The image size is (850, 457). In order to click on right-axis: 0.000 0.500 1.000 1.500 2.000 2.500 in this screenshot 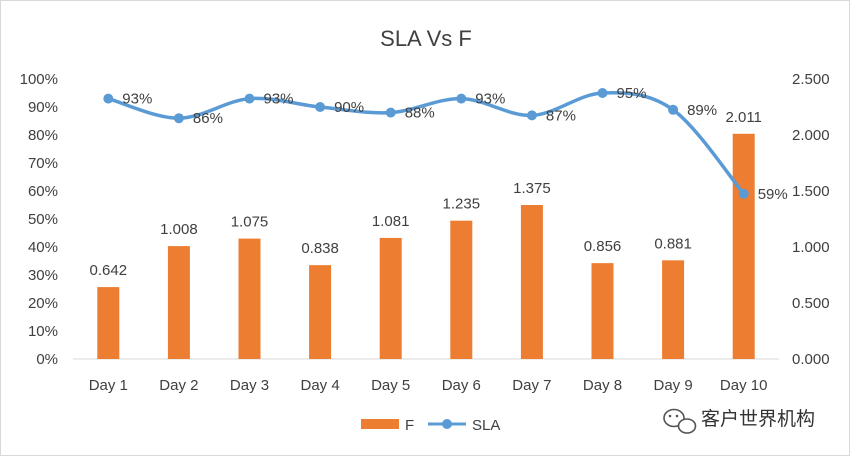, I will do `click(811, 219)`.